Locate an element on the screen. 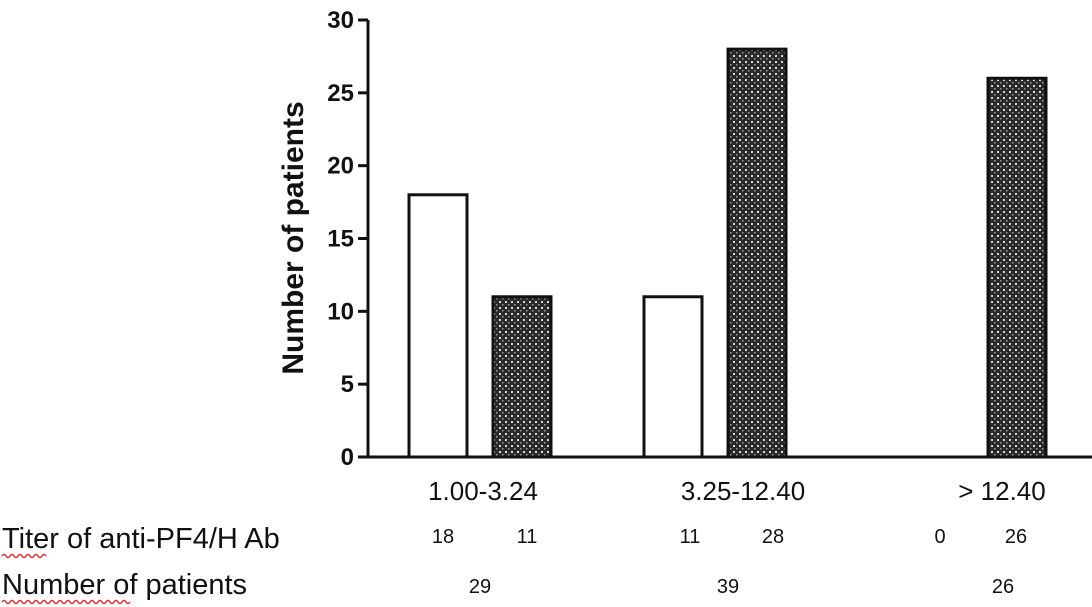  titer-count: 18 is located at coordinates (443, 537).